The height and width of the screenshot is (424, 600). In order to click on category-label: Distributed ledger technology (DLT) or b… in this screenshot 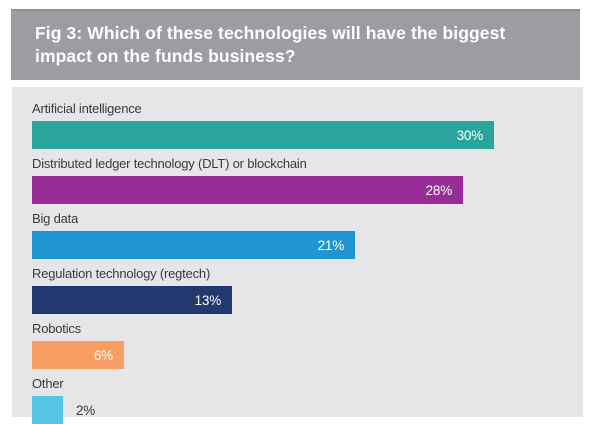, I will do `click(169, 163)`.